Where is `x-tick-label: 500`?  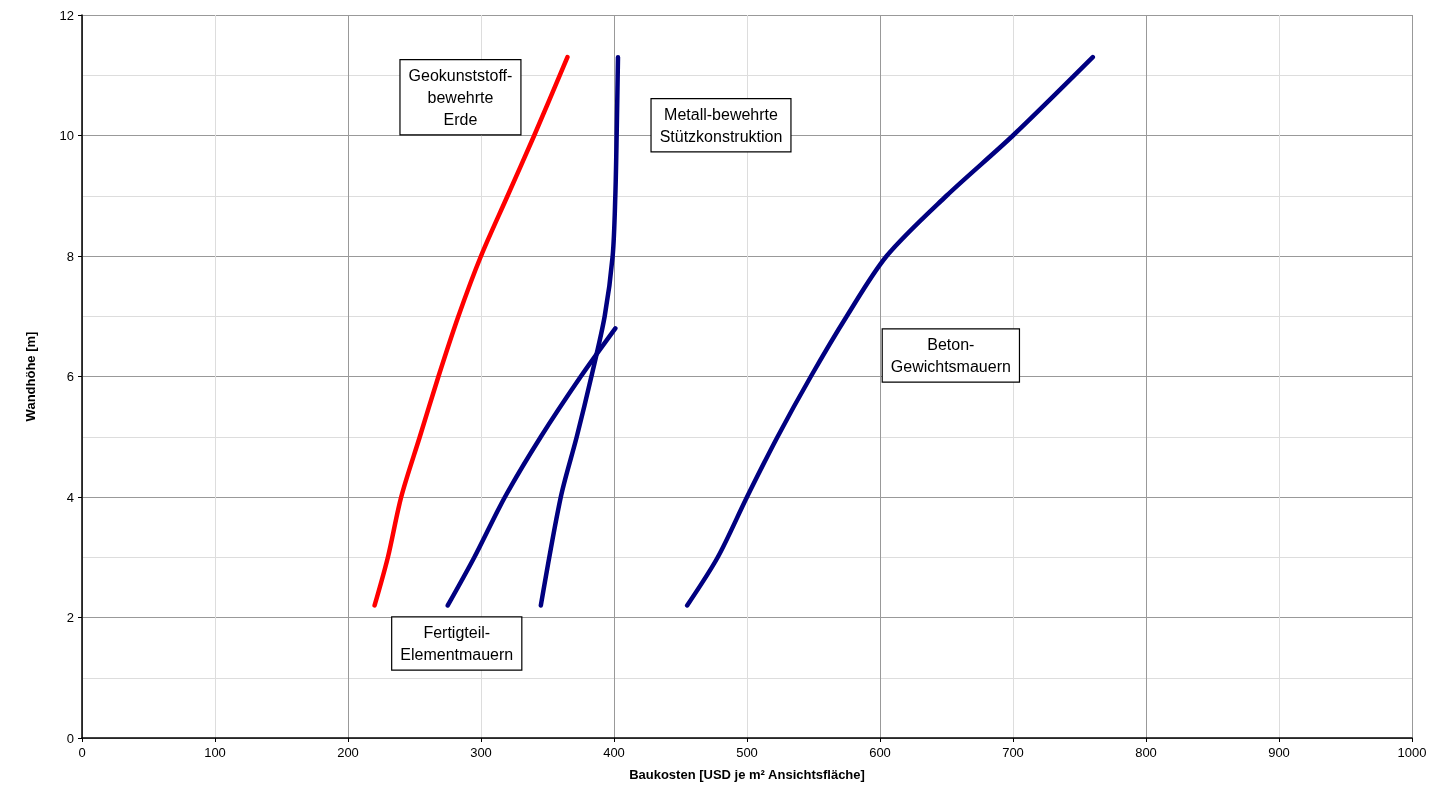
x-tick-label: 500 is located at coordinates (747, 752).